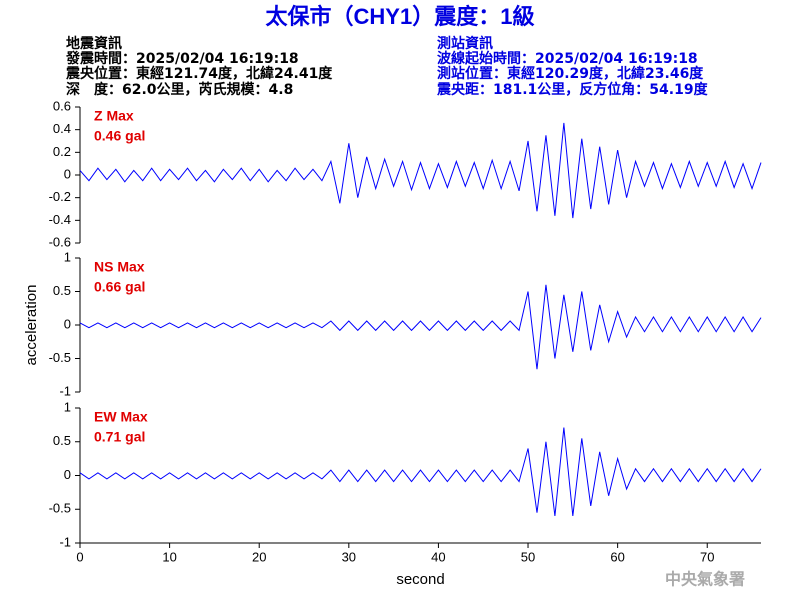 The image size is (800, 600). What do you see at coordinates (528, 556) in the screenshot?
I see `x-tick-label: 50` at bounding box center [528, 556].